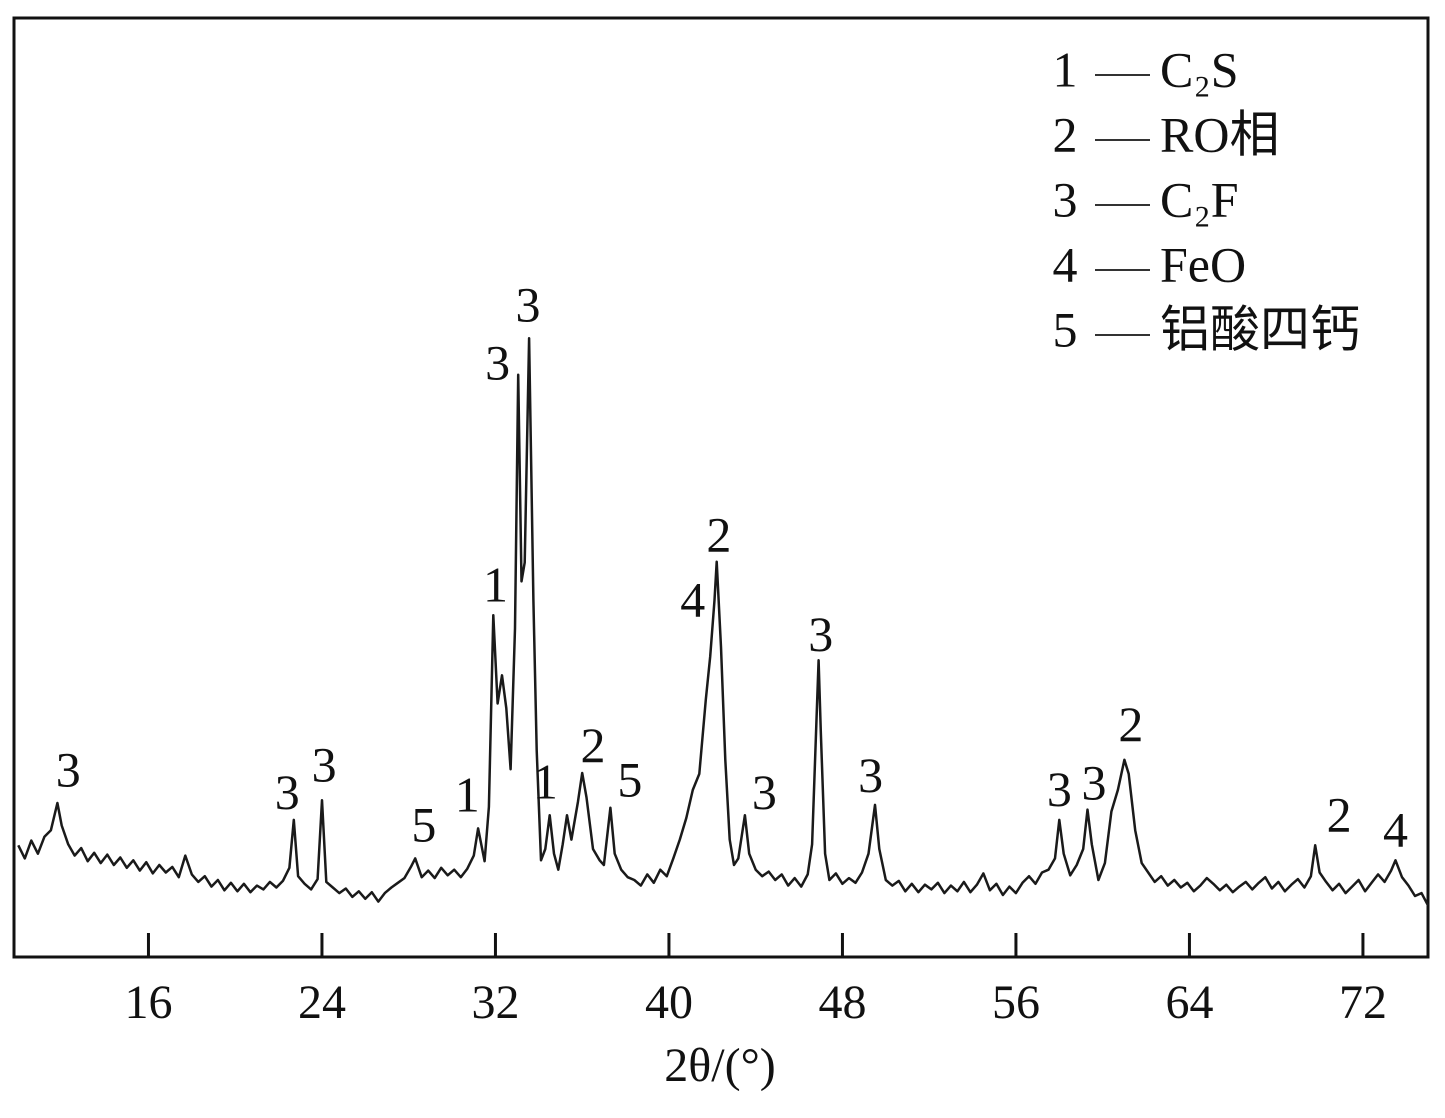  I want to click on x-tick-label: 16, so click(148, 1002).